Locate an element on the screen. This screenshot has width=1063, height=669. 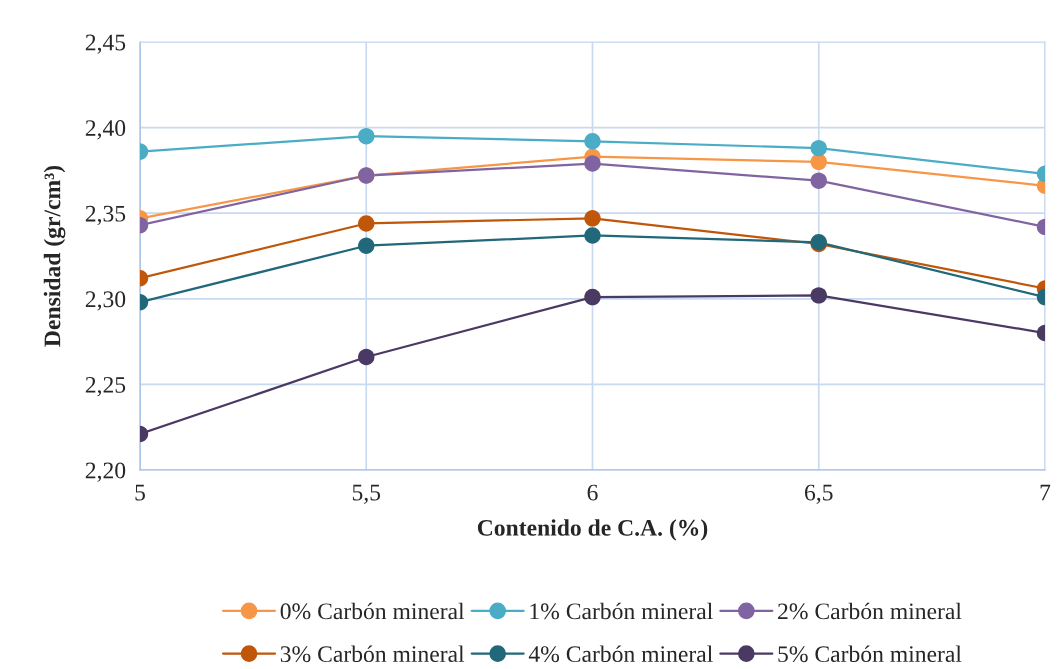
y-tick-label: 2,40 is located at coordinates (105, 130).